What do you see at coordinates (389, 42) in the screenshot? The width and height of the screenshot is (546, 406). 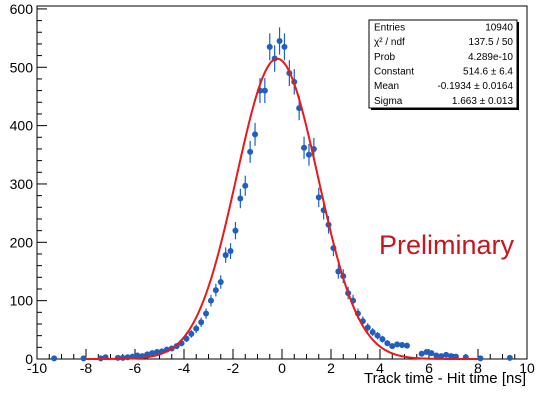 I see `stats-row-label: χ² / ndf` at bounding box center [389, 42].